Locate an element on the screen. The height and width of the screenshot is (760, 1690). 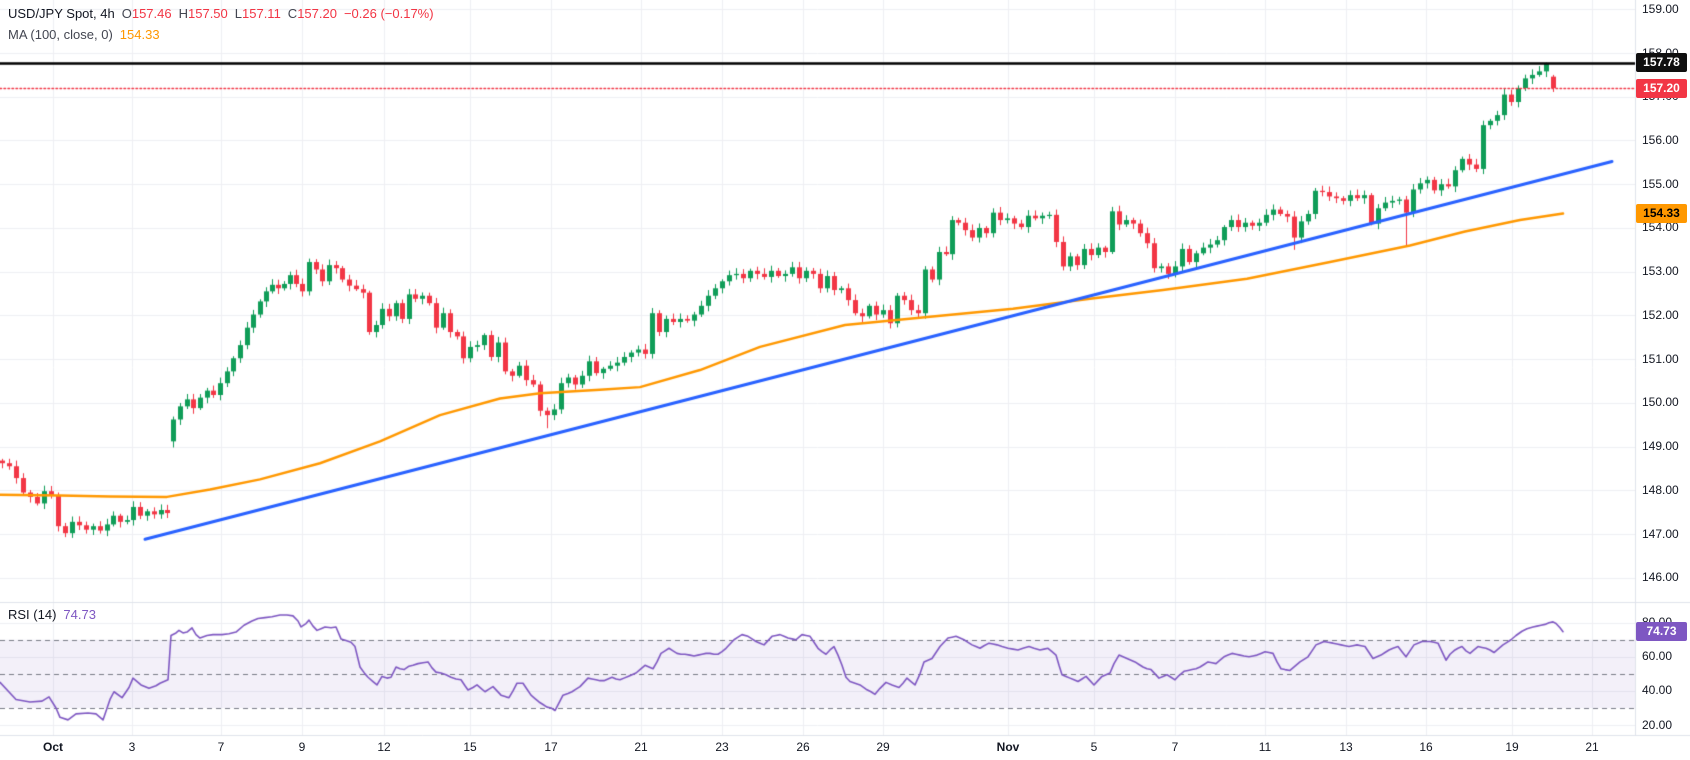
price-axis-label: 152.00 is located at coordinates (1660, 314).